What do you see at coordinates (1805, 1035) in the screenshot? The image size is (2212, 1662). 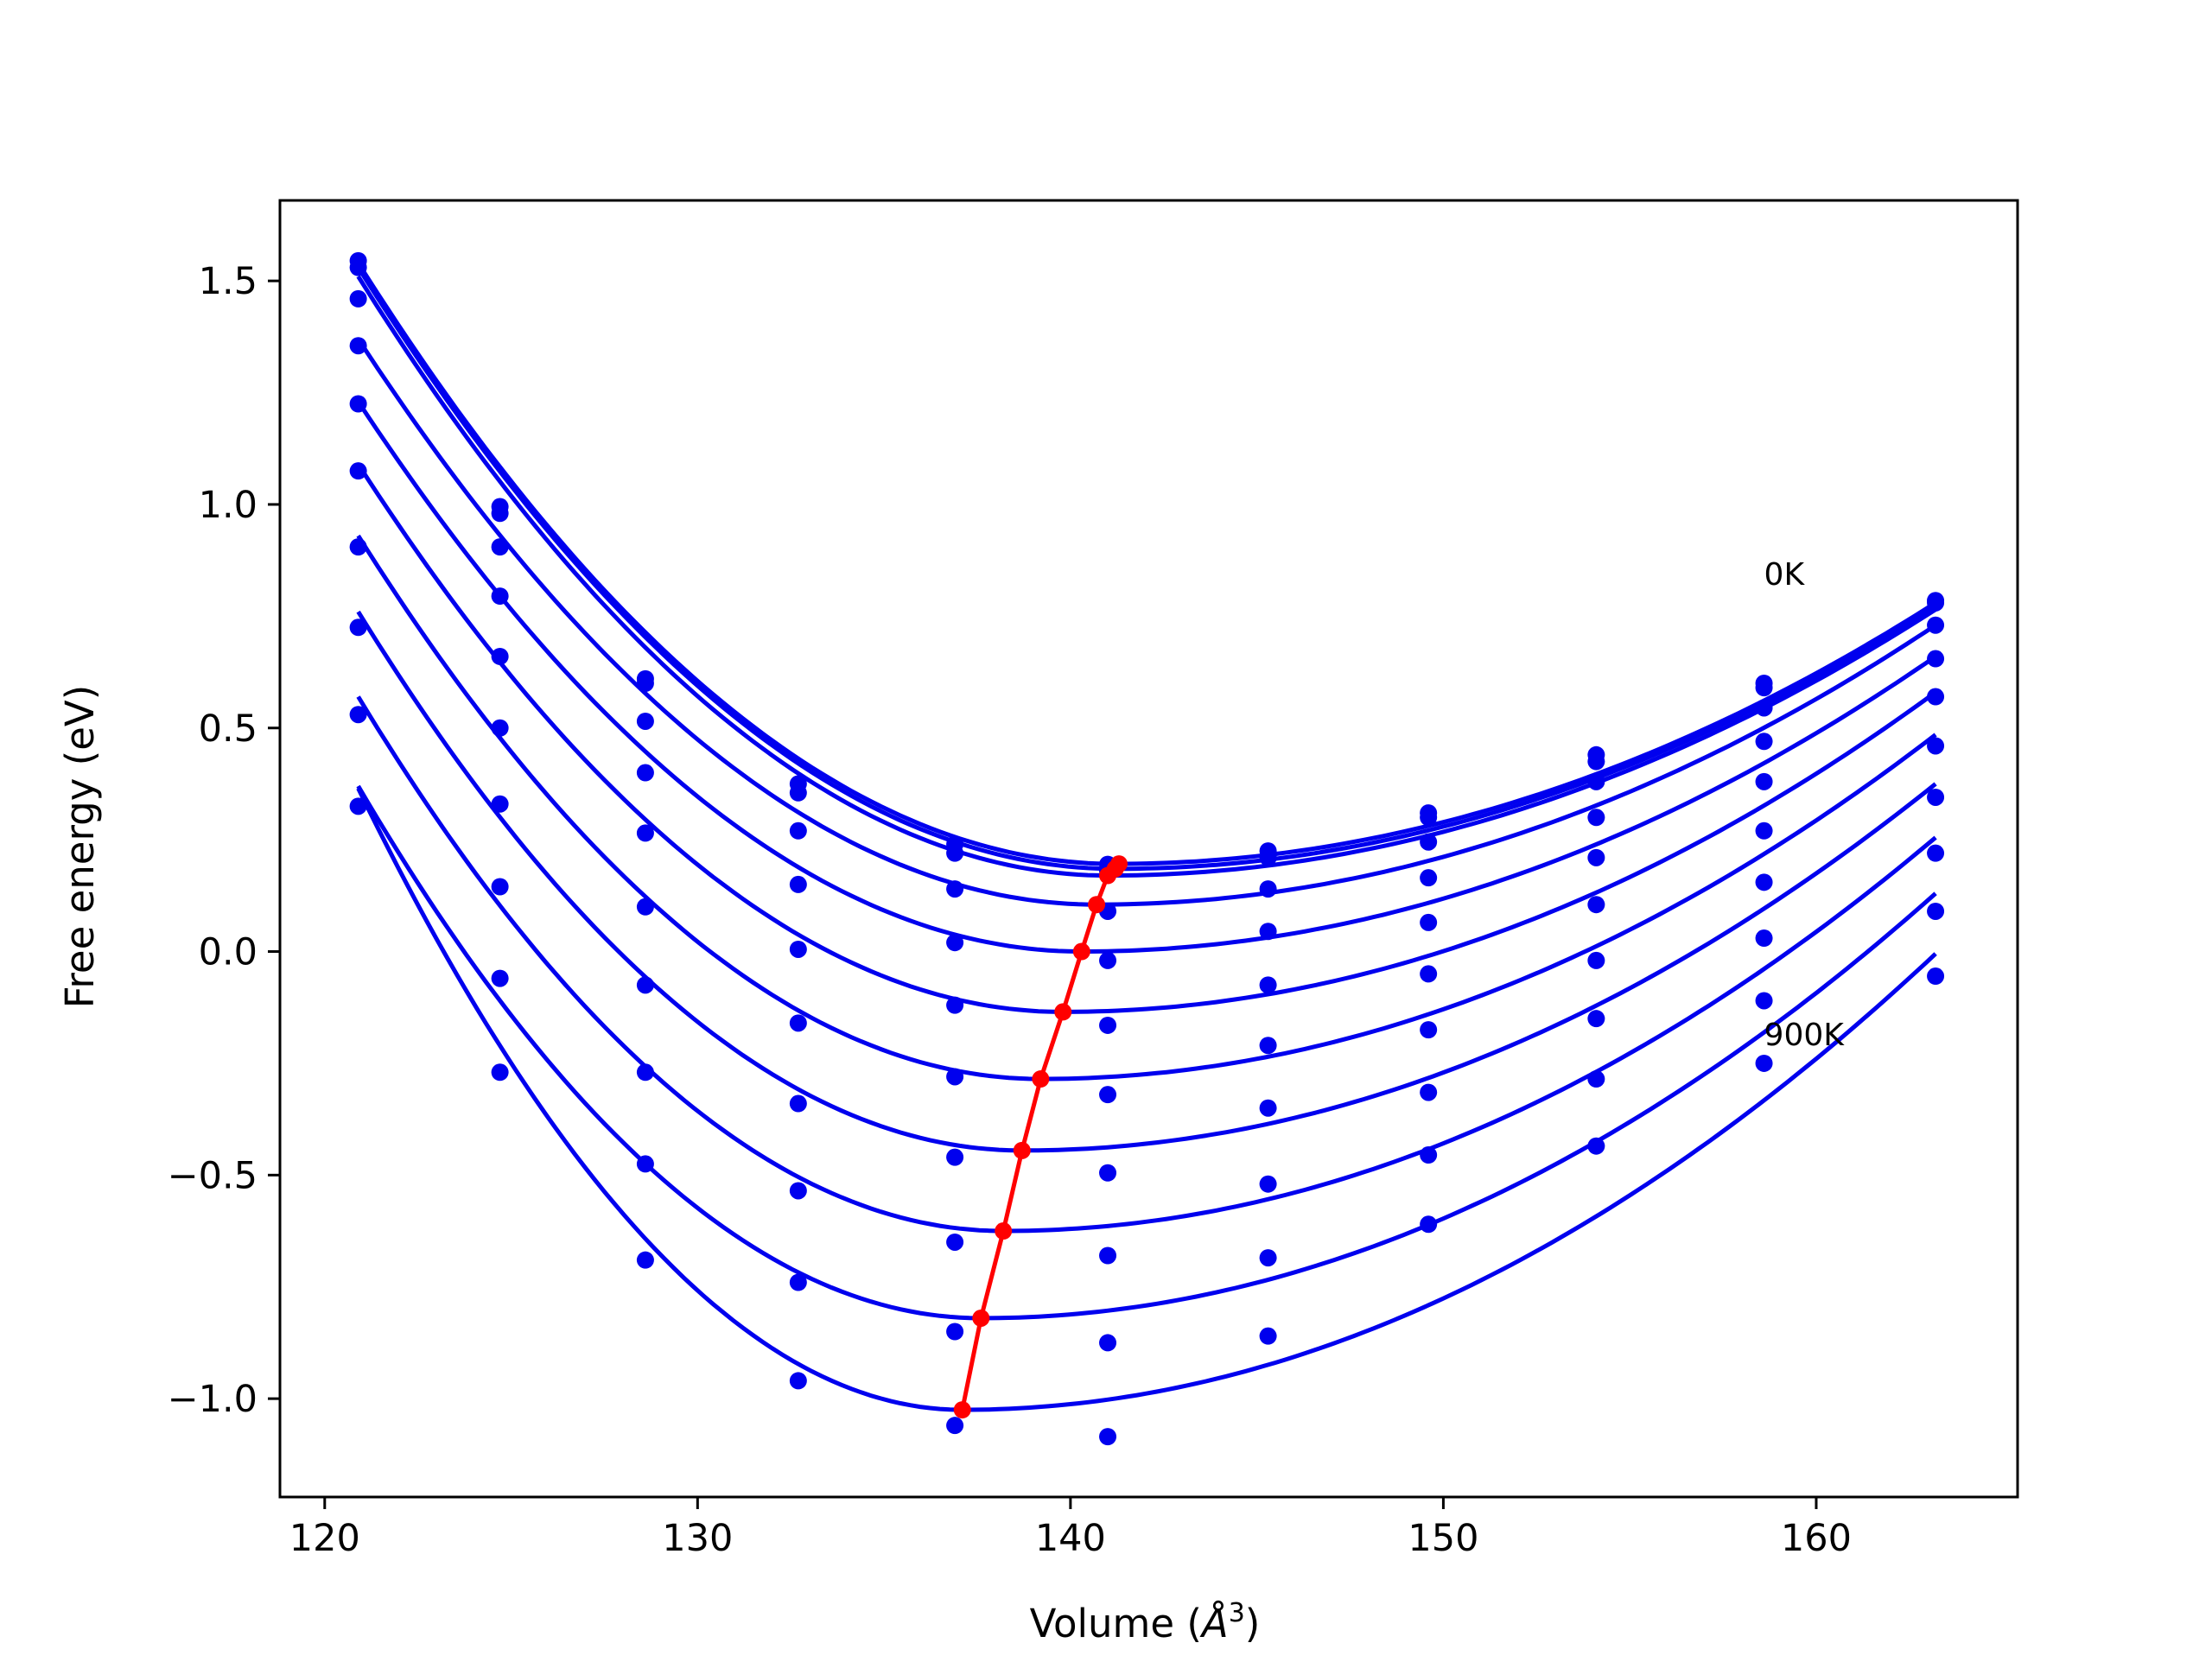 I see `annotation-900k: 900K` at bounding box center [1805, 1035].